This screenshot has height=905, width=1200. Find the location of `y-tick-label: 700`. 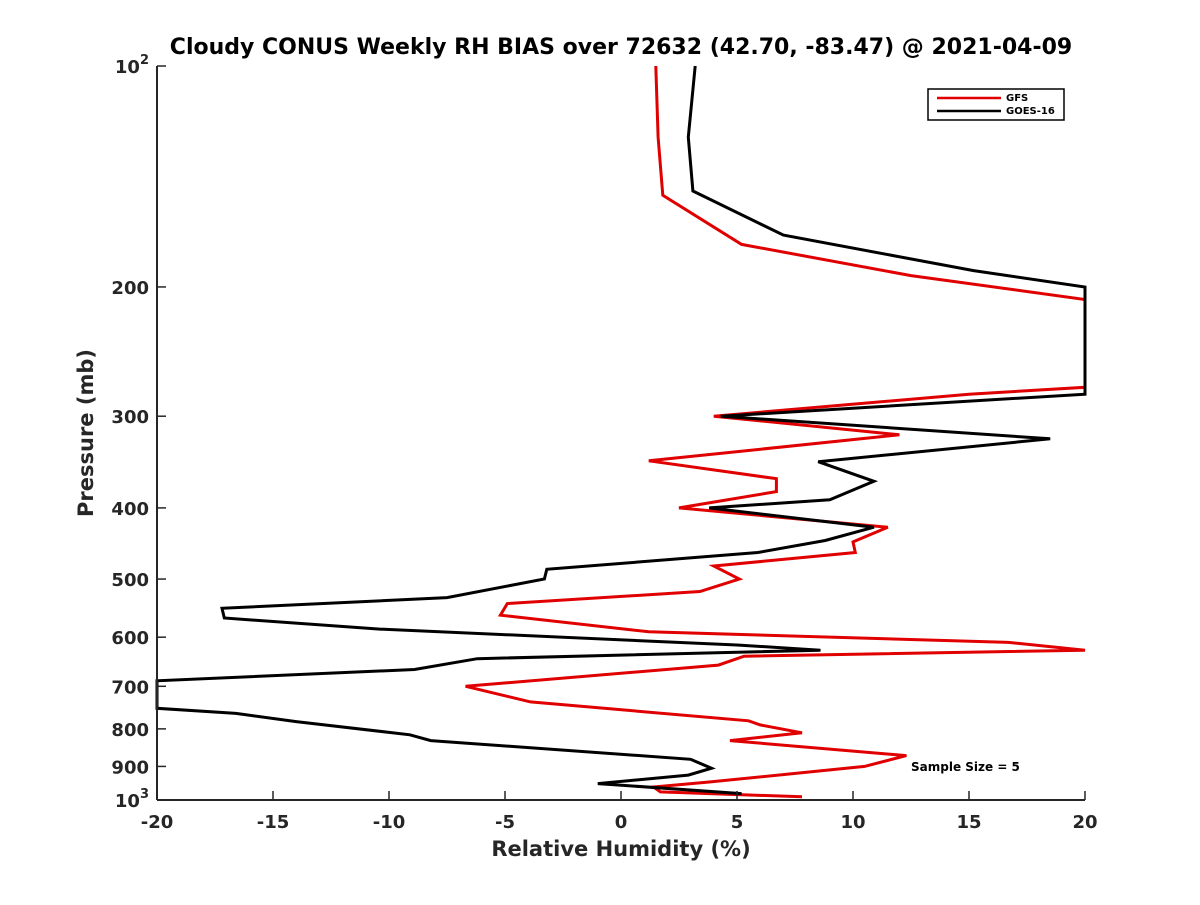

y-tick-label: 700 is located at coordinates (130, 687).